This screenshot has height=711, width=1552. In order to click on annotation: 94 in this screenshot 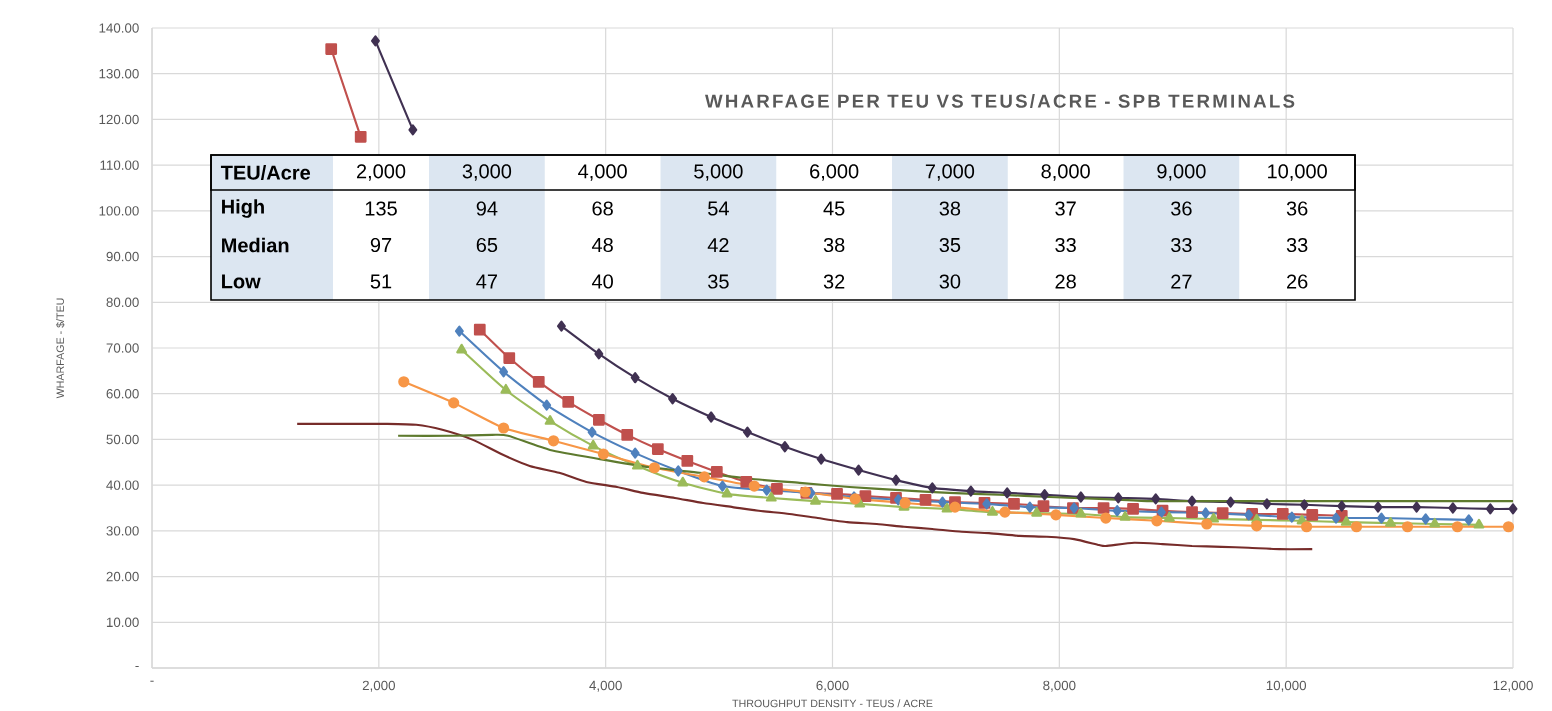, I will do `click(487, 208)`.